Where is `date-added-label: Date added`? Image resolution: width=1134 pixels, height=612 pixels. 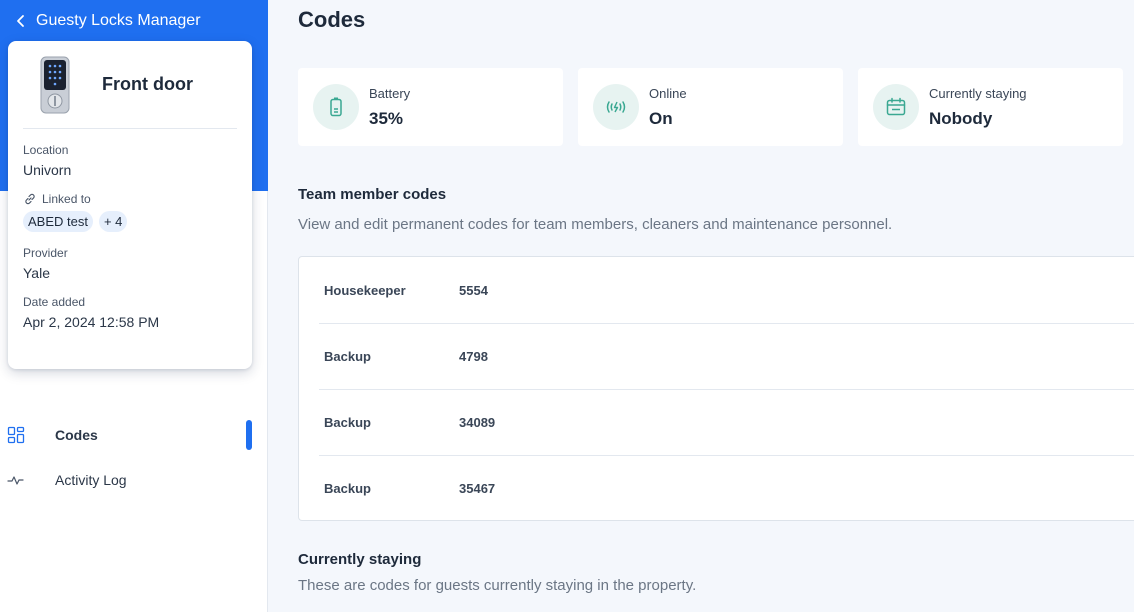 date-added-label: Date added is located at coordinates (130, 302).